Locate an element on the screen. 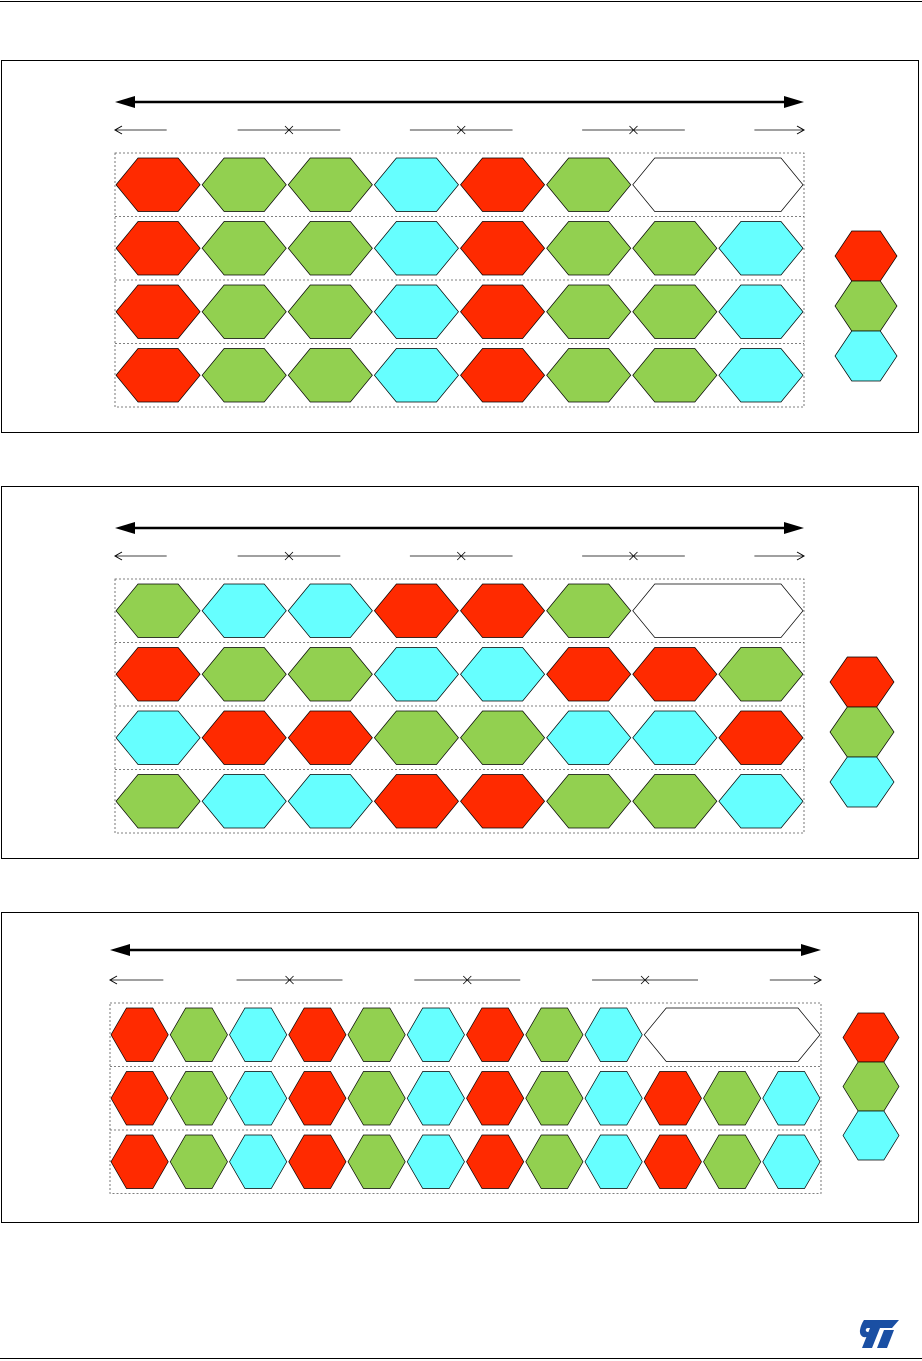 Image resolution: width=922 pixels, height=1361 pixels. span-arrow is located at coordinates (459, 102).